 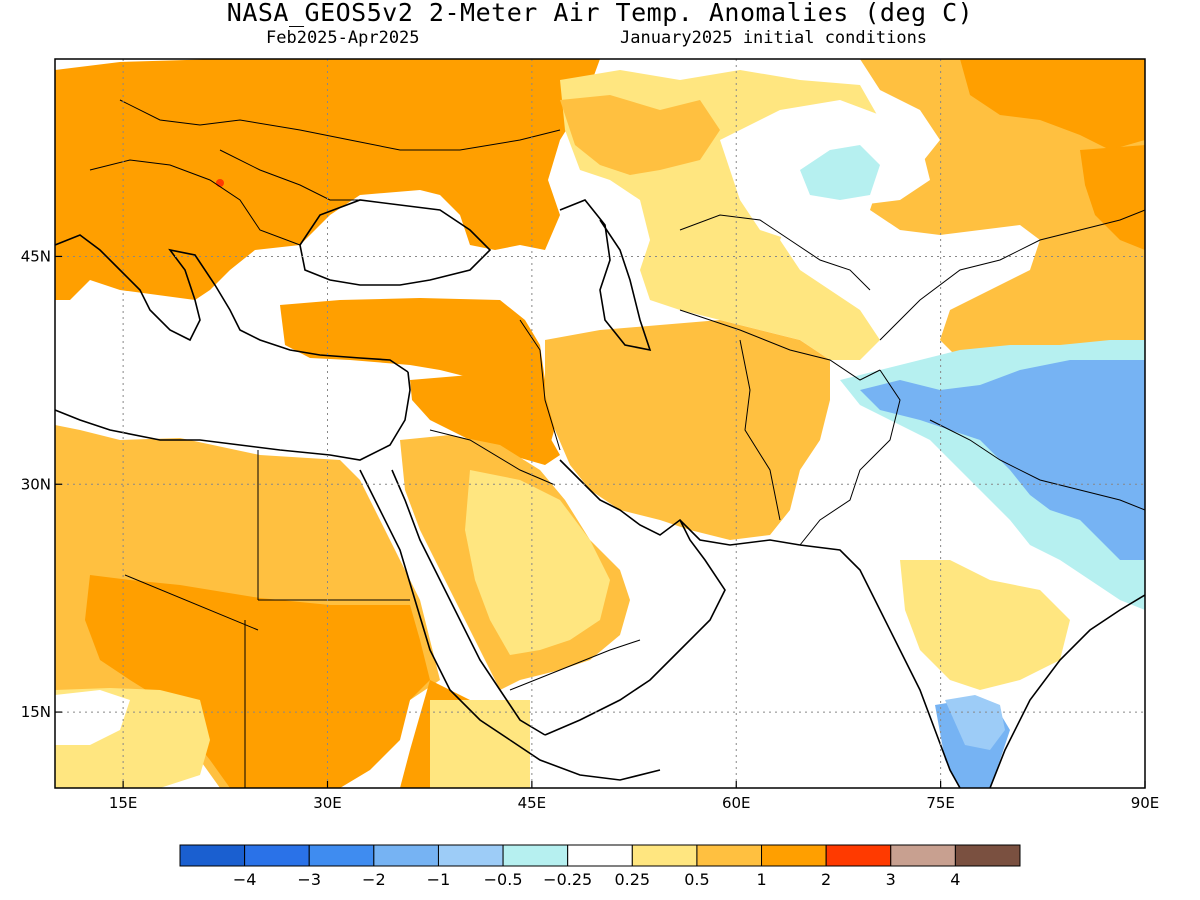 I want to click on border-afghanistan, so click(x=780, y=345).